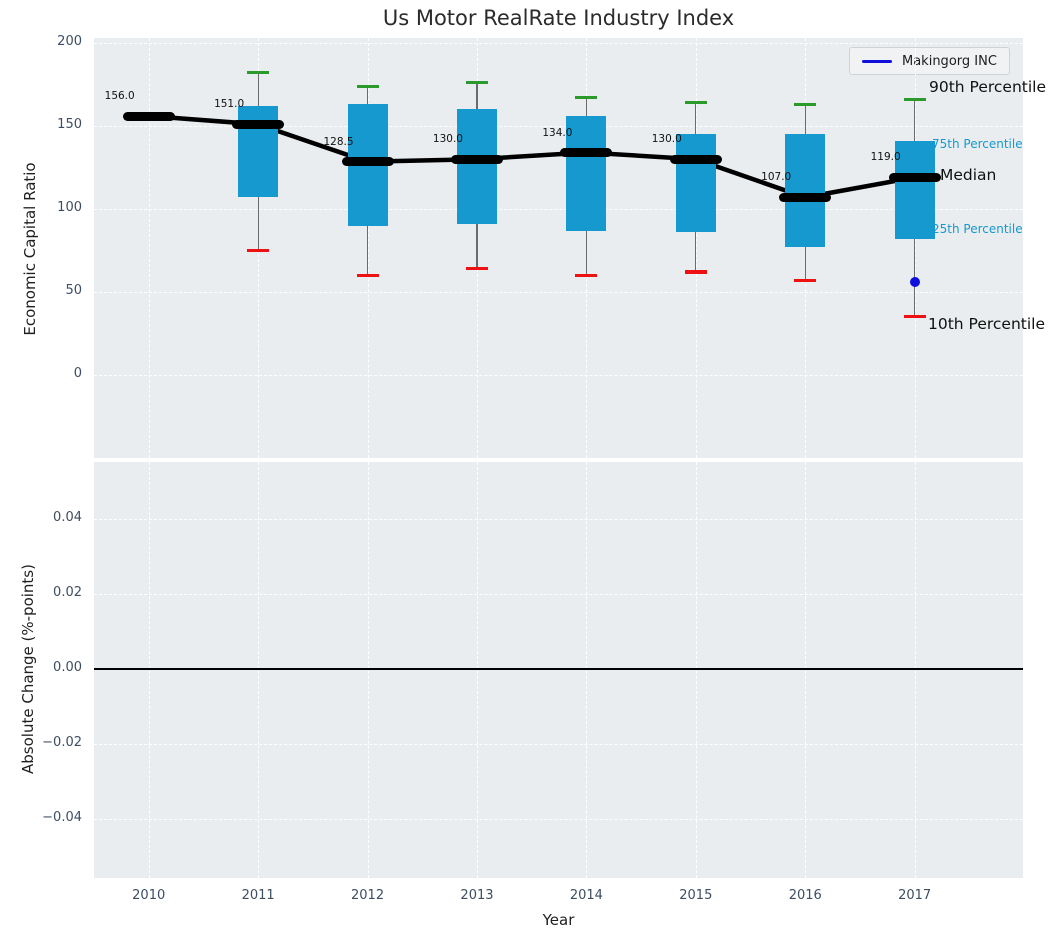  Describe the element at coordinates (368, 895) in the screenshot. I see `x-tick-label: 2012` at that location.